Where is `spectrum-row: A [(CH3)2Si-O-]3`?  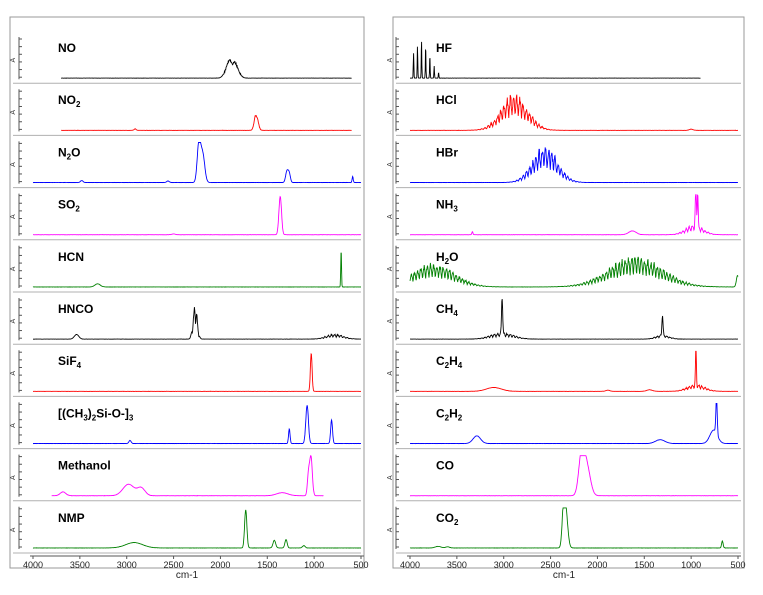 spectrum-row: A [(CH3)2Si-O-]3 is located at coordinates (185, 426).